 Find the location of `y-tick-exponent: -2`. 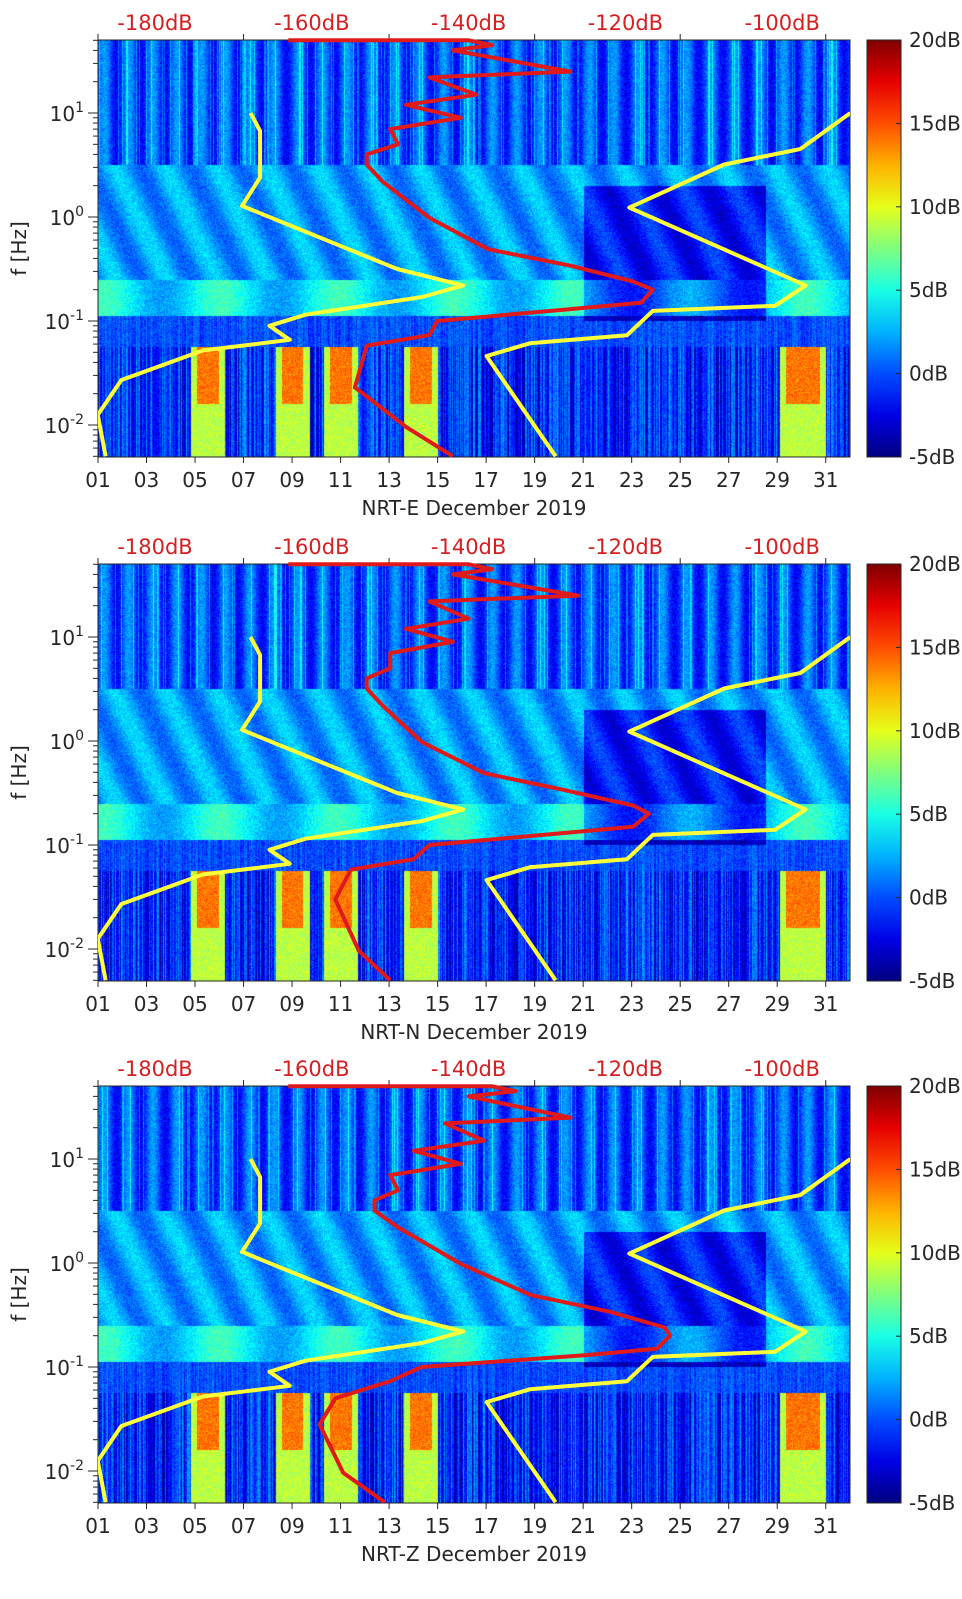

y-tick-exponent: -2 is located at coordinates (77, 420).